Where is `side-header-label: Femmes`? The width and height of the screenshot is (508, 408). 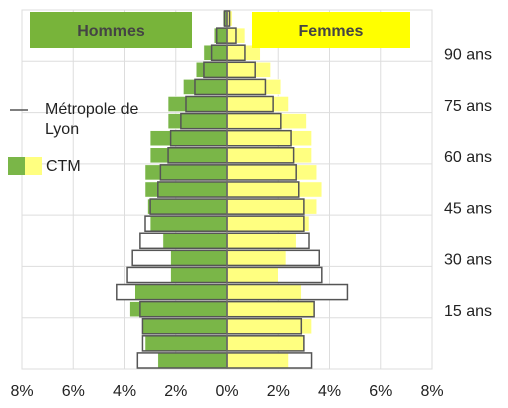
side-header-label: Femmes is located at coordinates (331, 31).